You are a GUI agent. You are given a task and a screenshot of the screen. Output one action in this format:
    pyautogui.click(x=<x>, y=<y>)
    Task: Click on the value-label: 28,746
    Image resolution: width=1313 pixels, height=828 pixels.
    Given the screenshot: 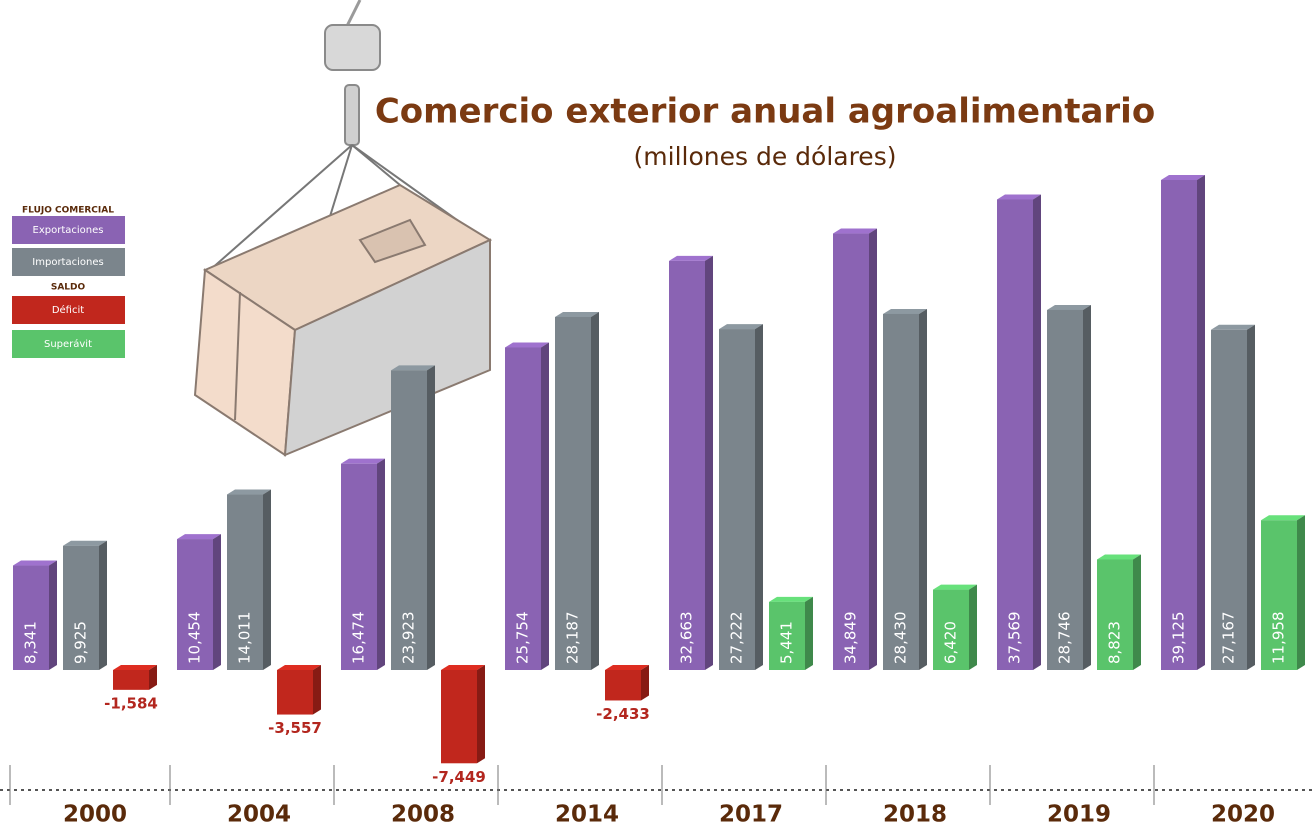 What is the action you would take?
    pyautogui.click(x=1065, y=638)
    